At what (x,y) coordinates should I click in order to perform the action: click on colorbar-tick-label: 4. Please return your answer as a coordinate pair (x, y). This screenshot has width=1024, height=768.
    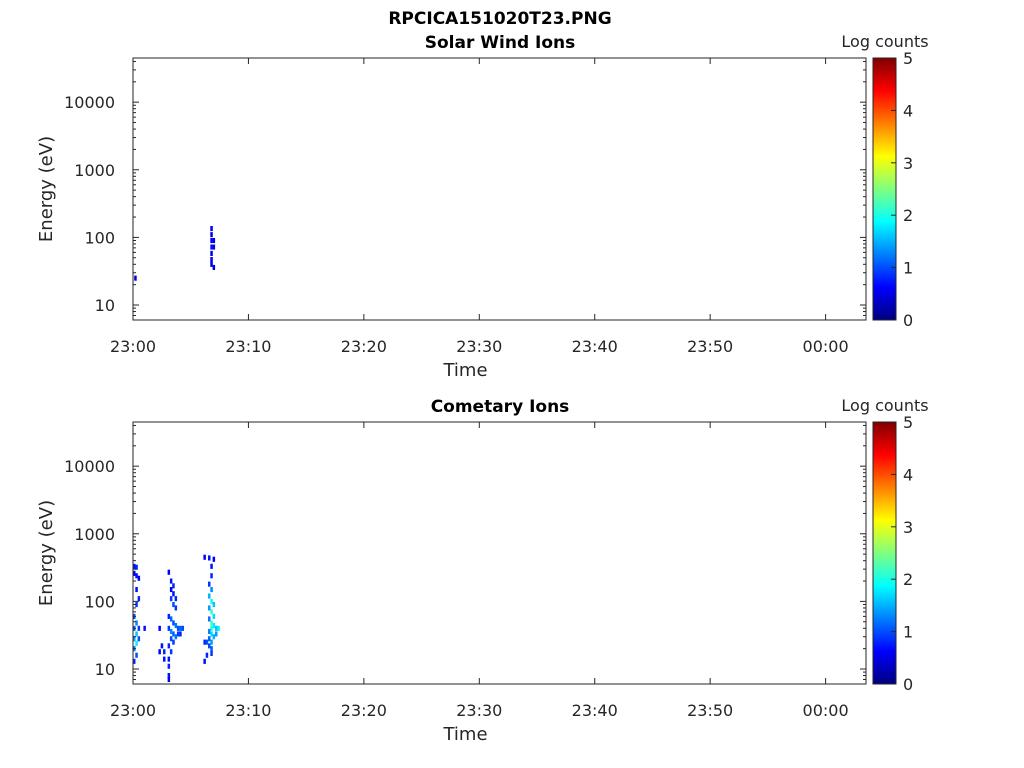
    Looking at the image, I should click on (908, 110).